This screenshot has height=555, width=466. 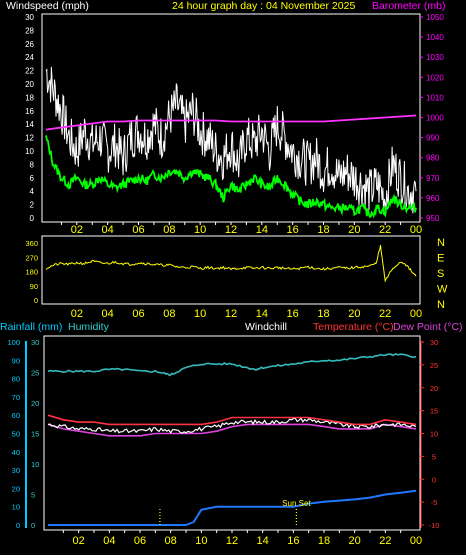 I want to click on direction-panel-frame, so click(x=231, y=270).